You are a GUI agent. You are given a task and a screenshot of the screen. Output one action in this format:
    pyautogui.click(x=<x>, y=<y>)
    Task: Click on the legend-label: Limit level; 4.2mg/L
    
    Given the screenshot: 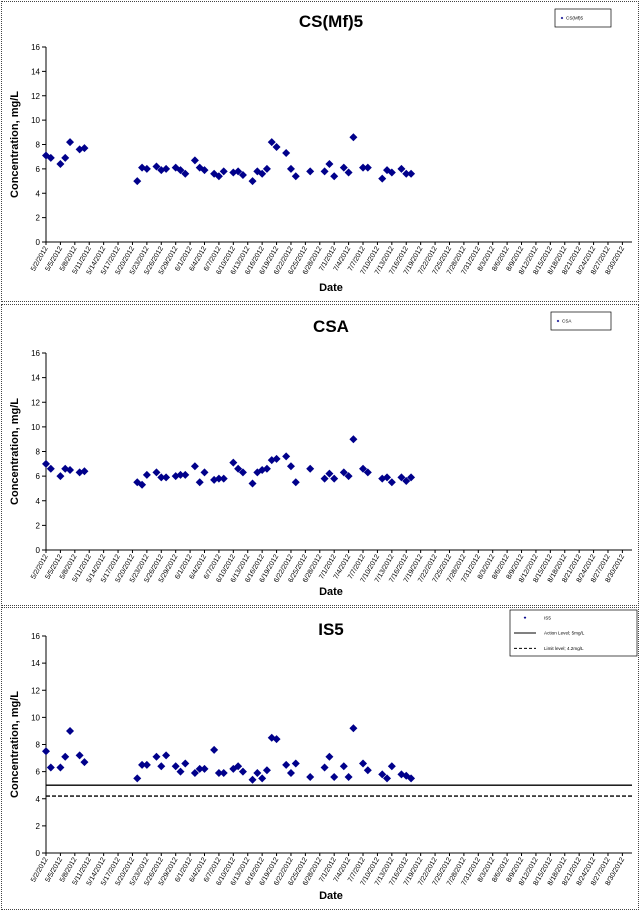 What is the action you would take?
    pyautogui.click(x=564, y=648)
    